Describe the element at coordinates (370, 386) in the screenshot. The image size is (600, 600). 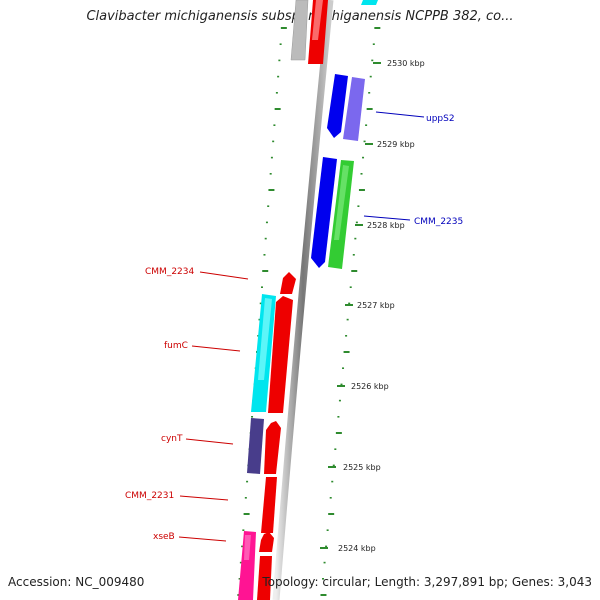
I see `tick-label-2526: 2526 kbp` at that location.